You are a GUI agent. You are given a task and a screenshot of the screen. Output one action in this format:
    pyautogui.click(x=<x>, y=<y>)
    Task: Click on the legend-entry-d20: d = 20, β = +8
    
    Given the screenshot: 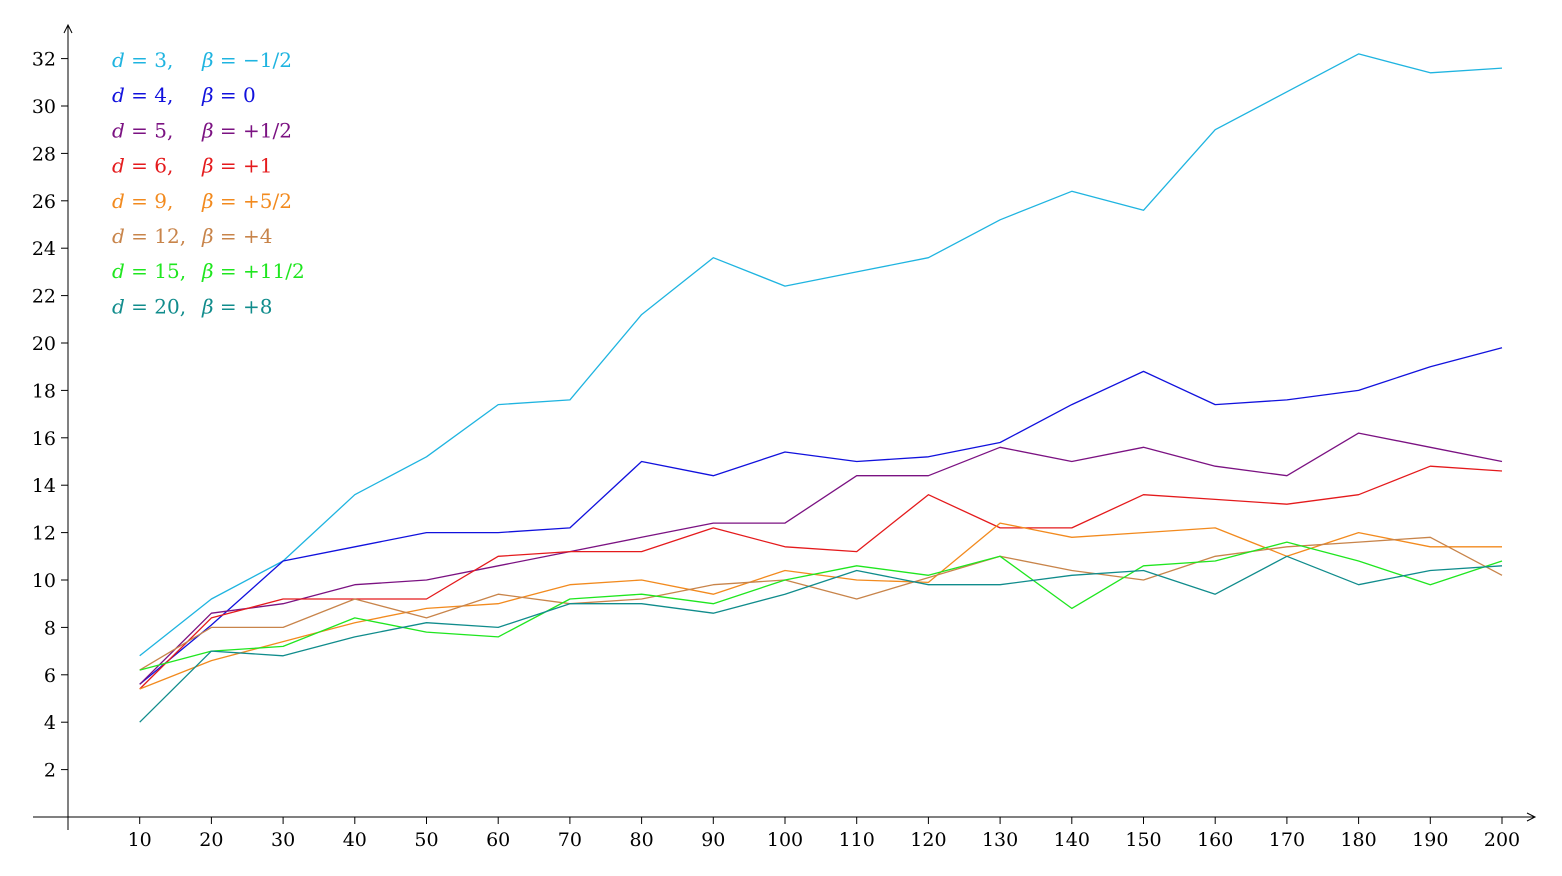 What is the action you would take?
    pyautogui.click(x=192, y=306)
    